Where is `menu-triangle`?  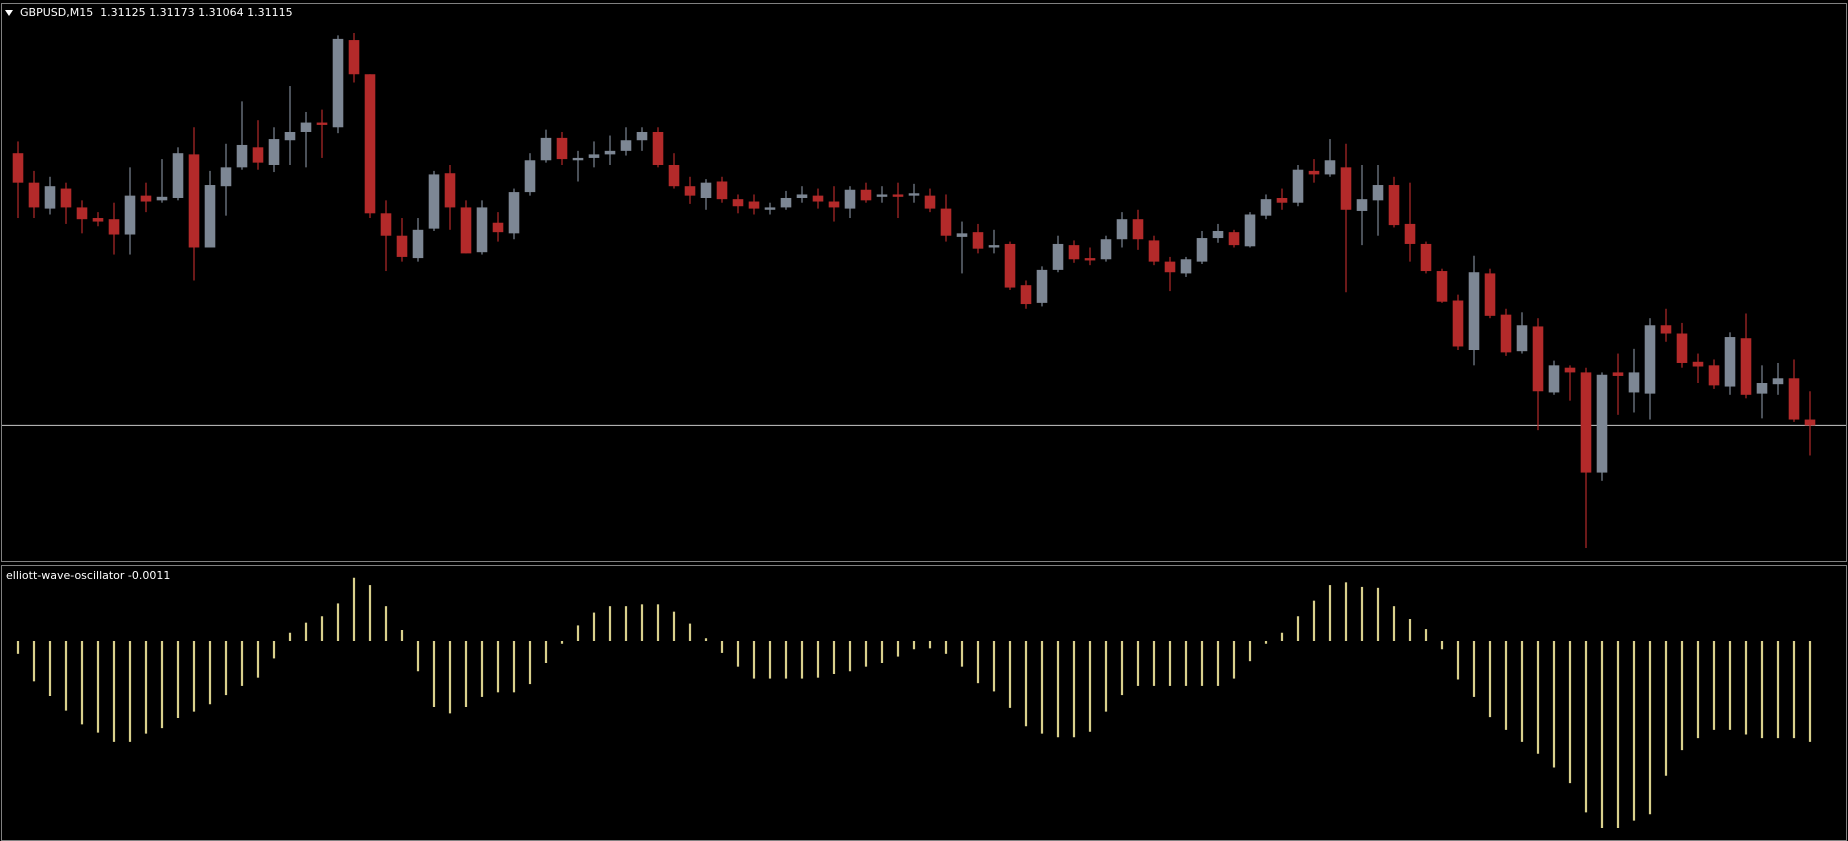
menu-triangle is located at coordinates (9, 13).